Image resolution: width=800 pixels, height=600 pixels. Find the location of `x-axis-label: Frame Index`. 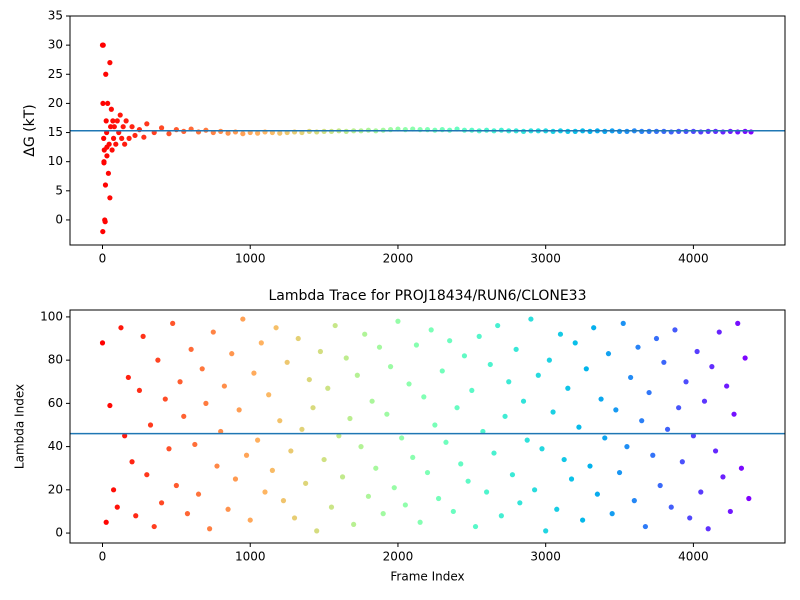

x-axis-label: Frame Index is located at coordinates (427, 577).